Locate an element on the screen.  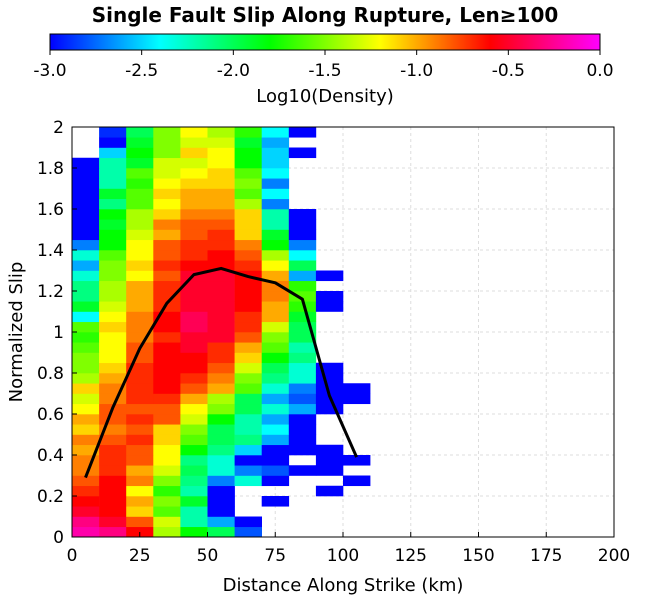
y-tick-label: 2 is located at coordinates (58, 128).